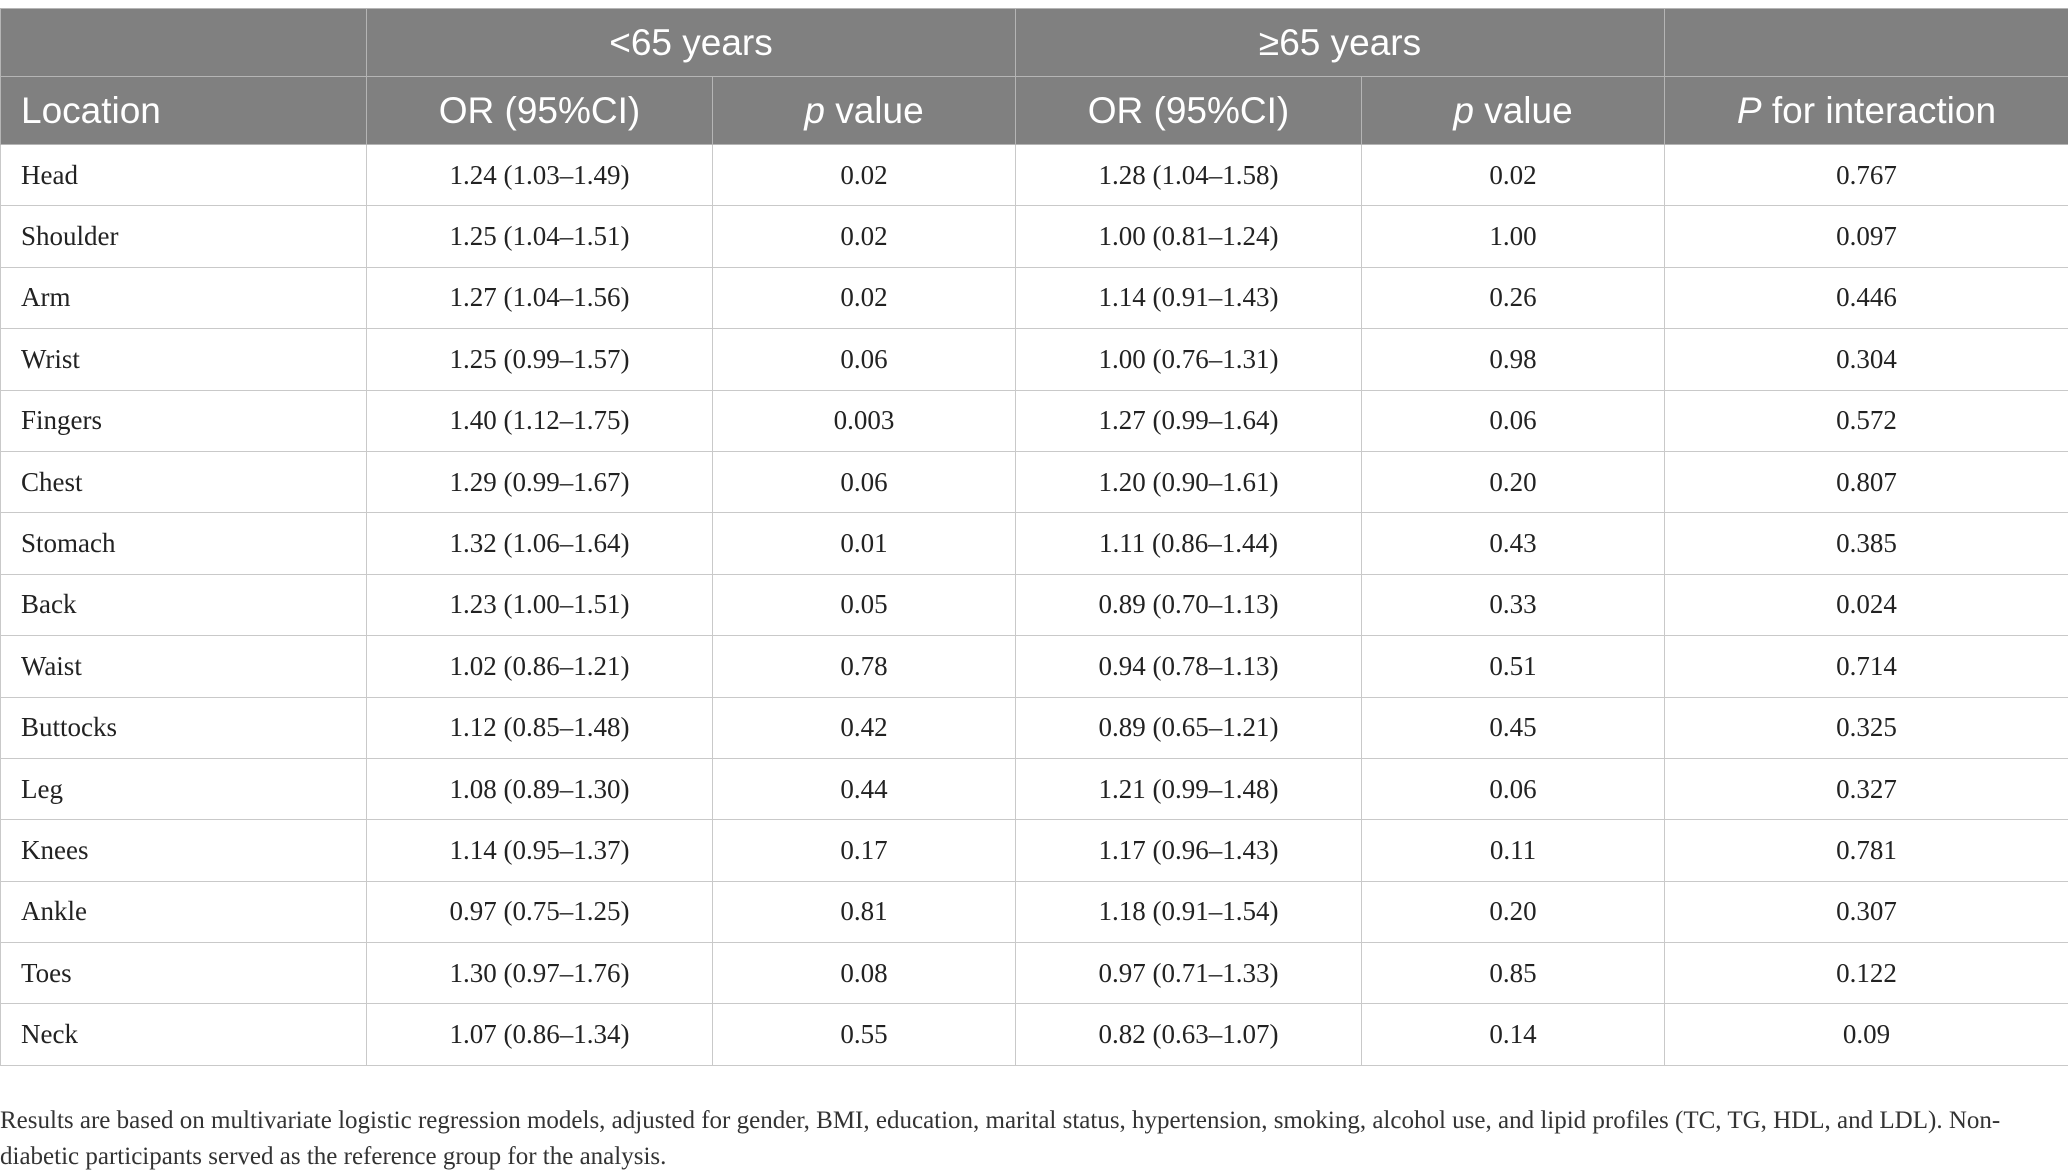 Image resolution: width=2068 pixels, height=1175 pixels. Describe the element at coordinates (864, 111) in the screenshot. I see `column-header-p-under-65: p value` at that location.